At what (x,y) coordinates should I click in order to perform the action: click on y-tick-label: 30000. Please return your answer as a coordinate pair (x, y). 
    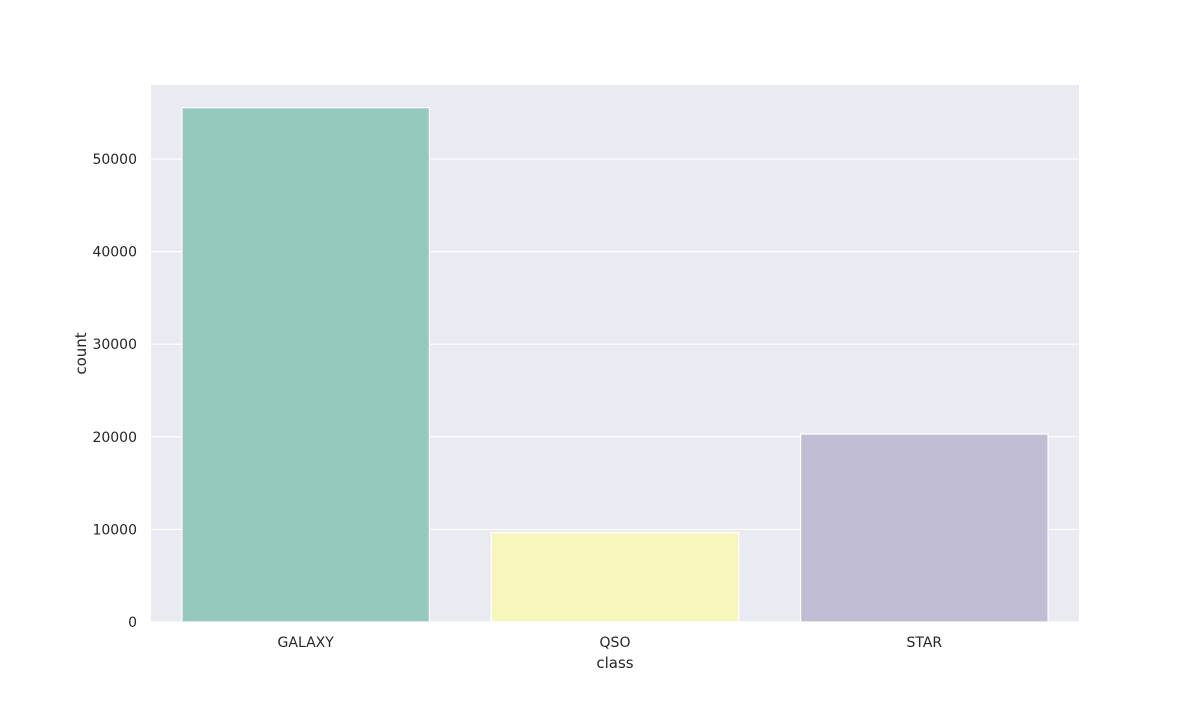
    Looking at the image, I should click on (114, 345).